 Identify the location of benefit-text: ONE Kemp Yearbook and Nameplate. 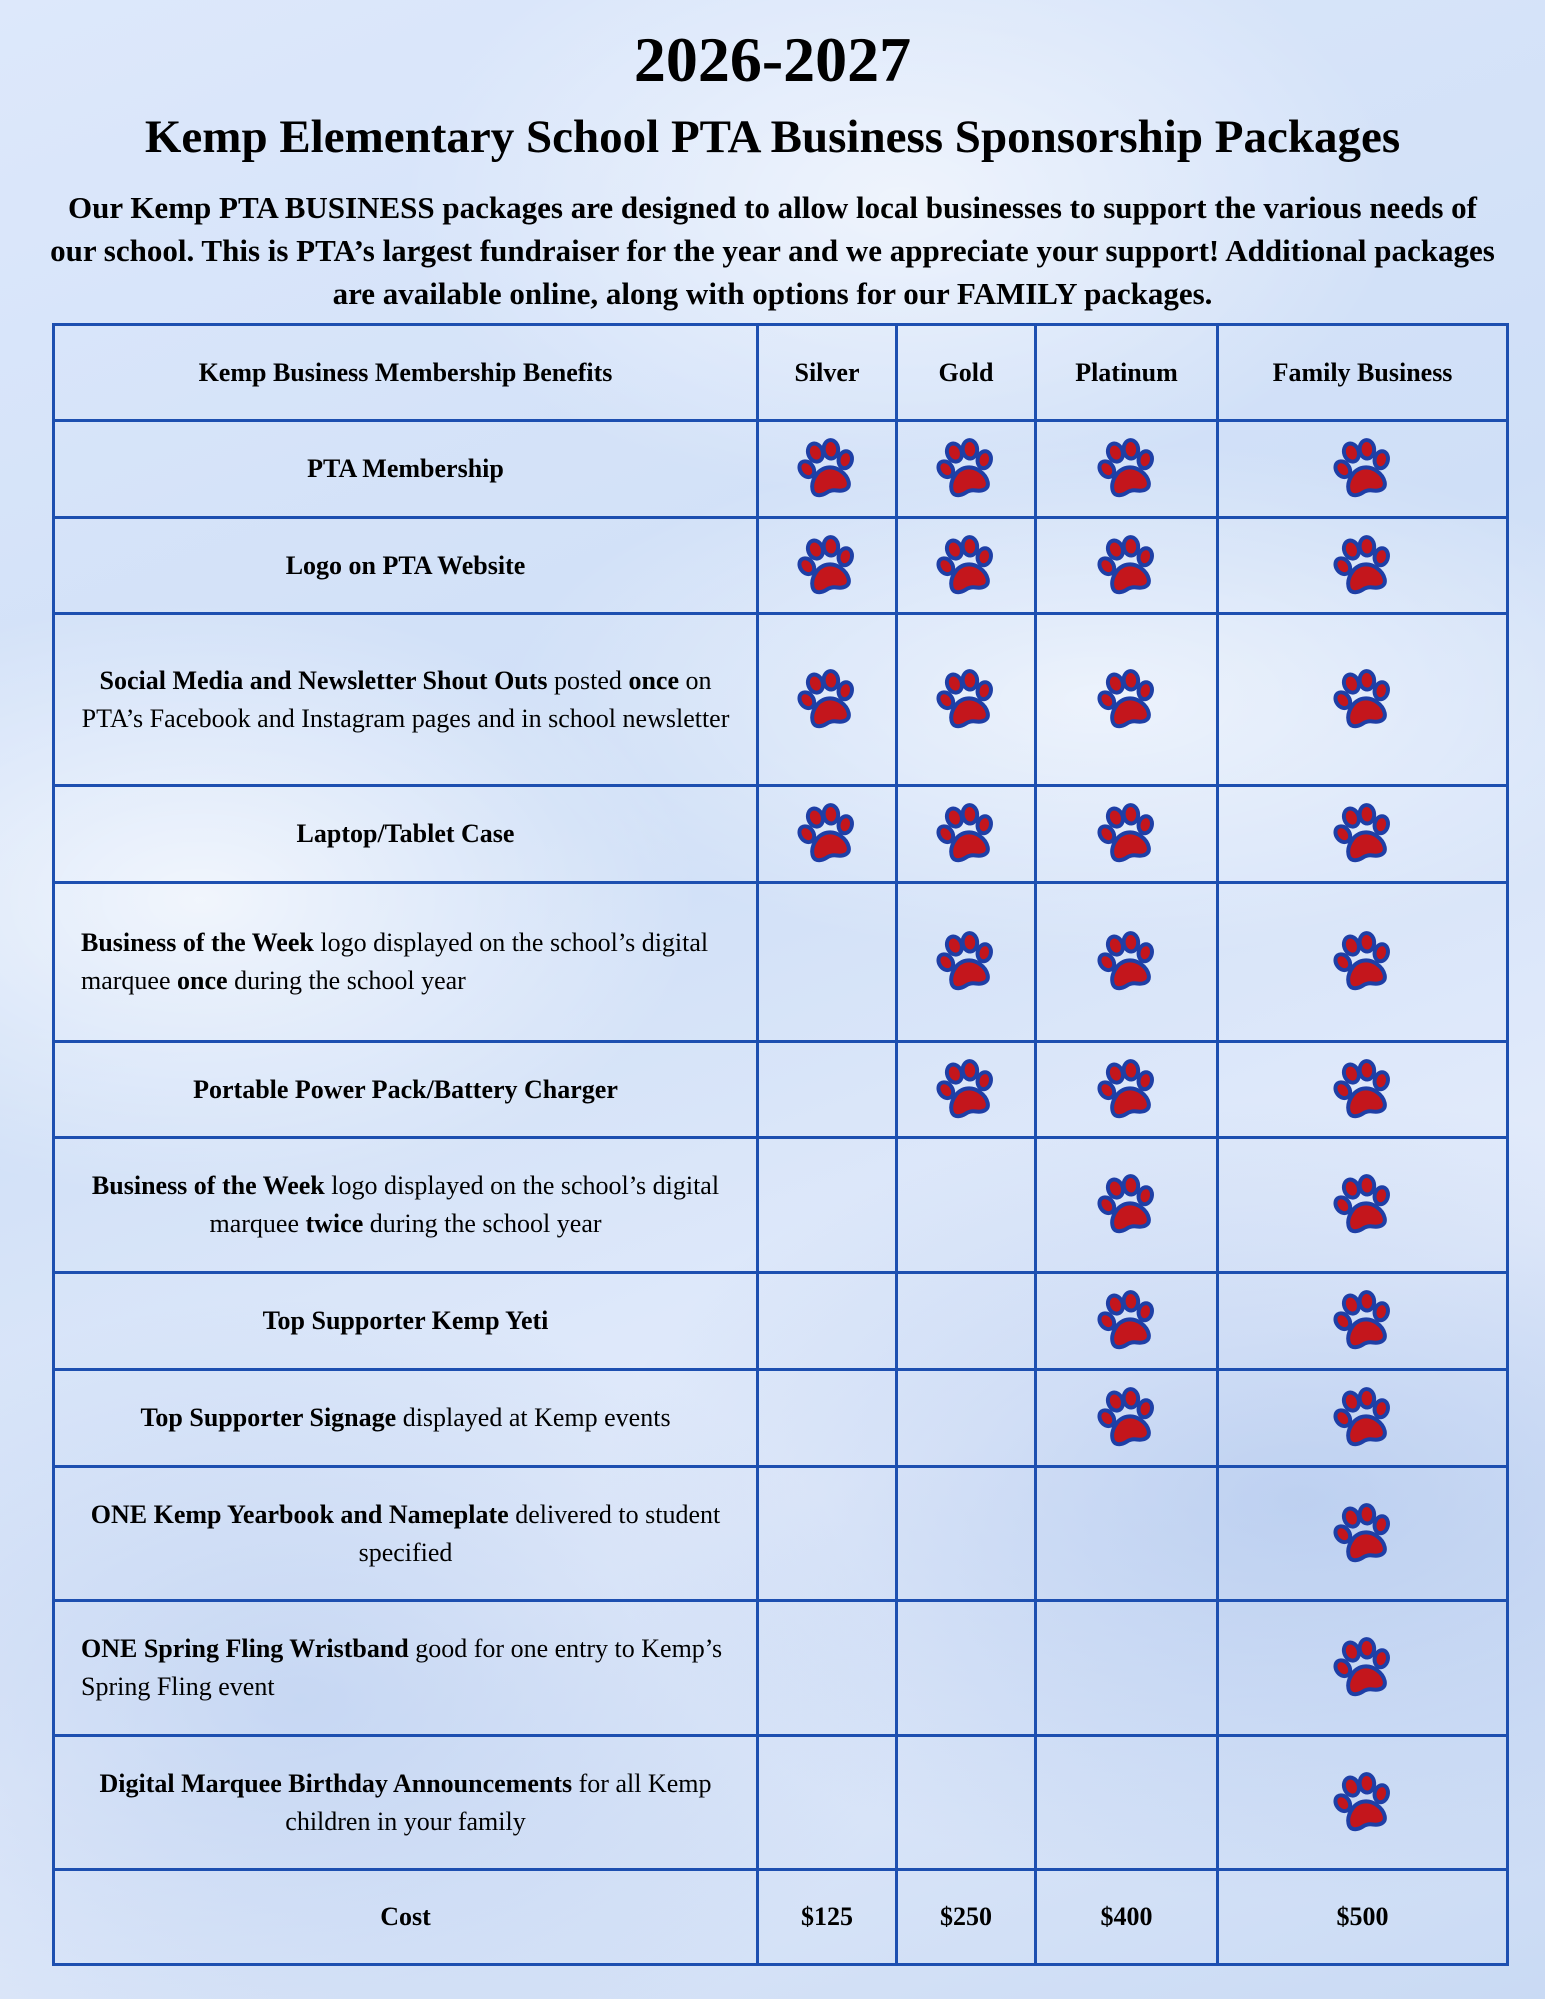
(299, 1514).